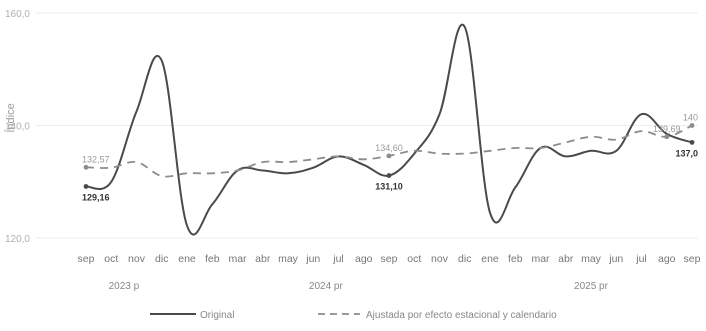 The image size is (706, 331). I want to click on x-tick-label-14: nov, so click(440, 259).